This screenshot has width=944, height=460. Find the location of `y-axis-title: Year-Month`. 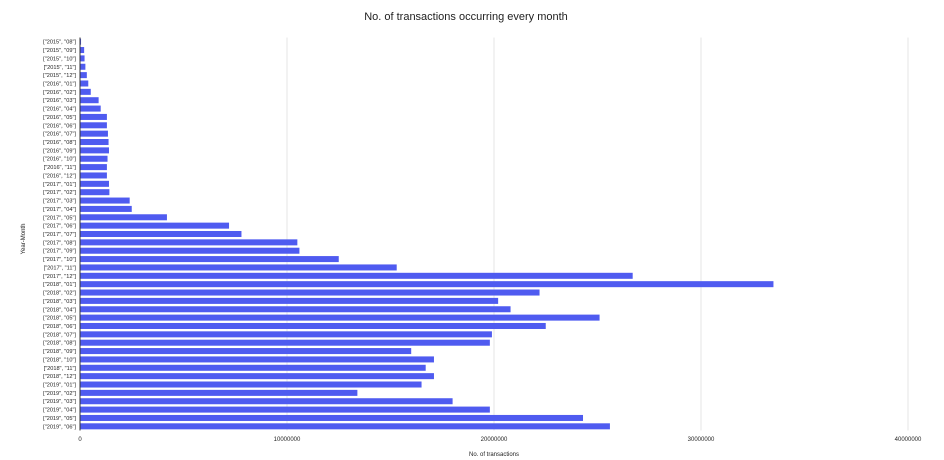

y-axis-title: Year-Month is located at coordinates (24, 239).